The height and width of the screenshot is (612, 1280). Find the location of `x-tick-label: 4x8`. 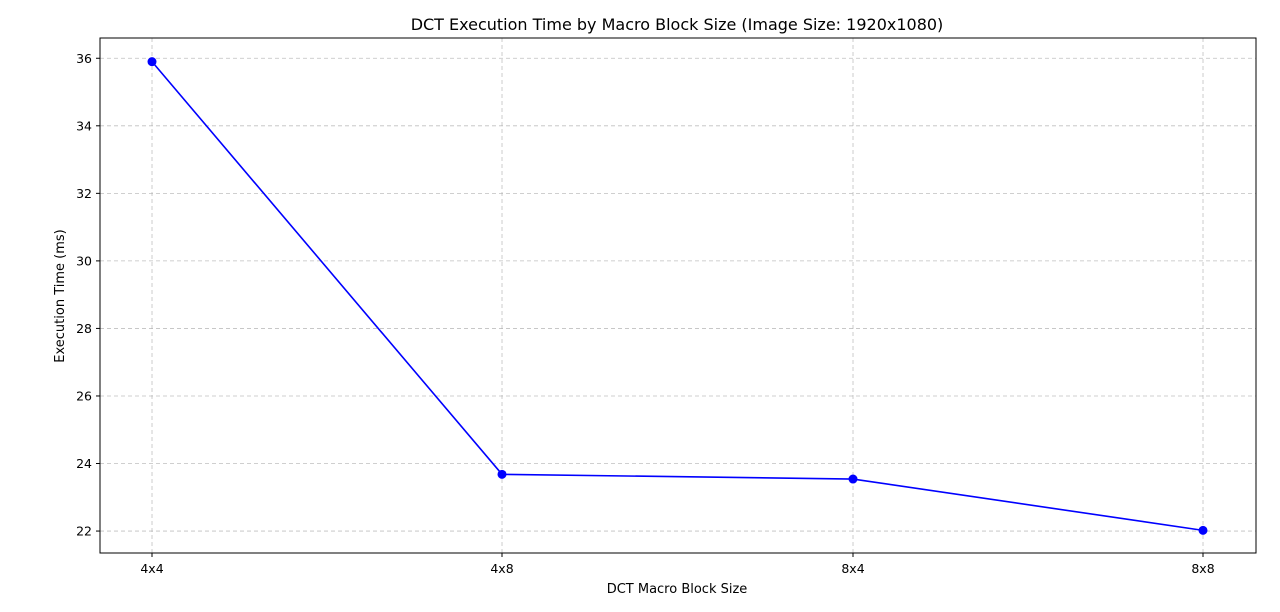

x-tick-label: 4x8 is located at coordinates (501, 568).